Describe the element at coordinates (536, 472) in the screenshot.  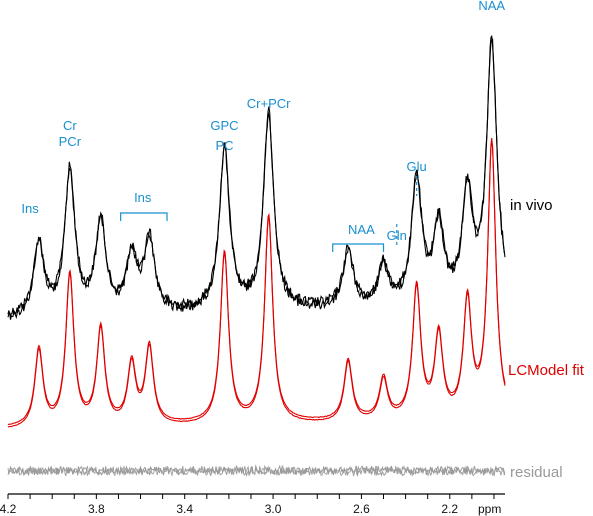
I see `trace-label-residual: residual` at that location.